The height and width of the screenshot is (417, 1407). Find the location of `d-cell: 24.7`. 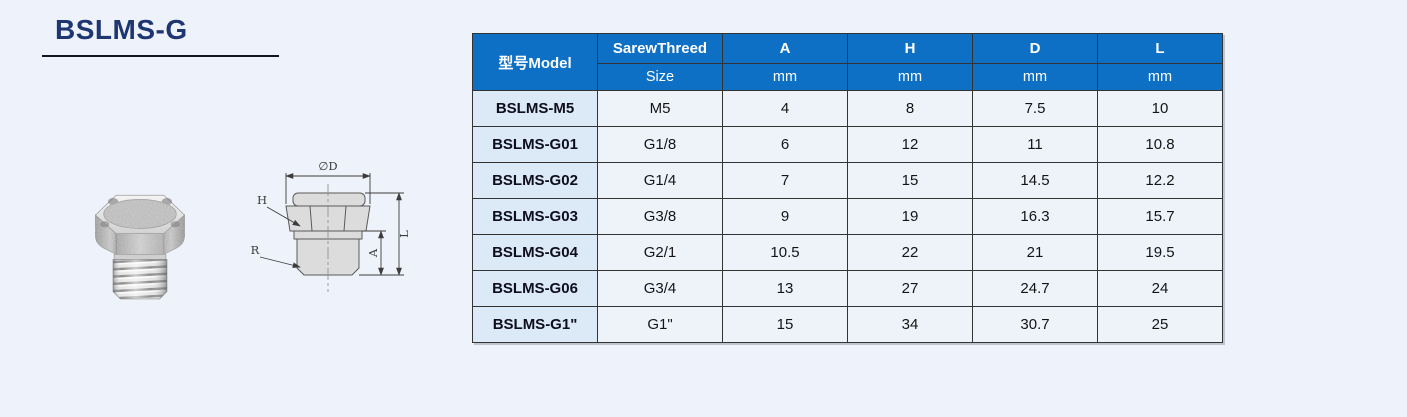

d-cell: 24.7 is located at coordinates (1035, 288).